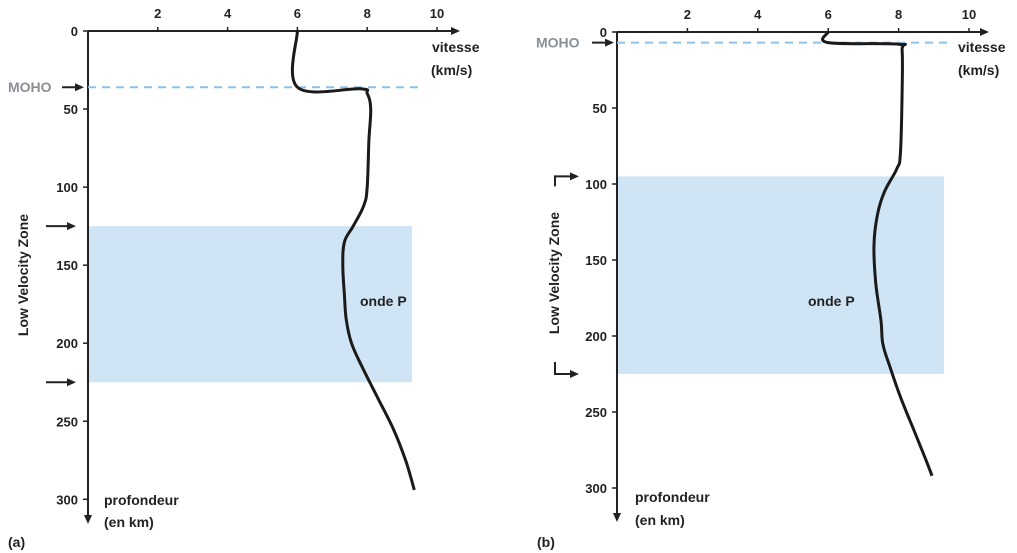 This screenshot has width=1017, height=553. I want to click on lvz-band, so click(780, 275).